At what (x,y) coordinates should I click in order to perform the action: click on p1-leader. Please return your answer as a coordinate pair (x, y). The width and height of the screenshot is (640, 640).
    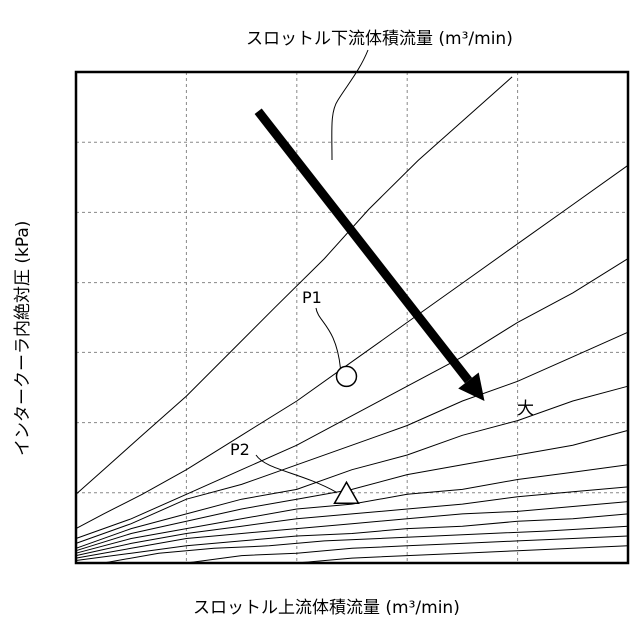
    Looking at the image, I should click on (328, 338).